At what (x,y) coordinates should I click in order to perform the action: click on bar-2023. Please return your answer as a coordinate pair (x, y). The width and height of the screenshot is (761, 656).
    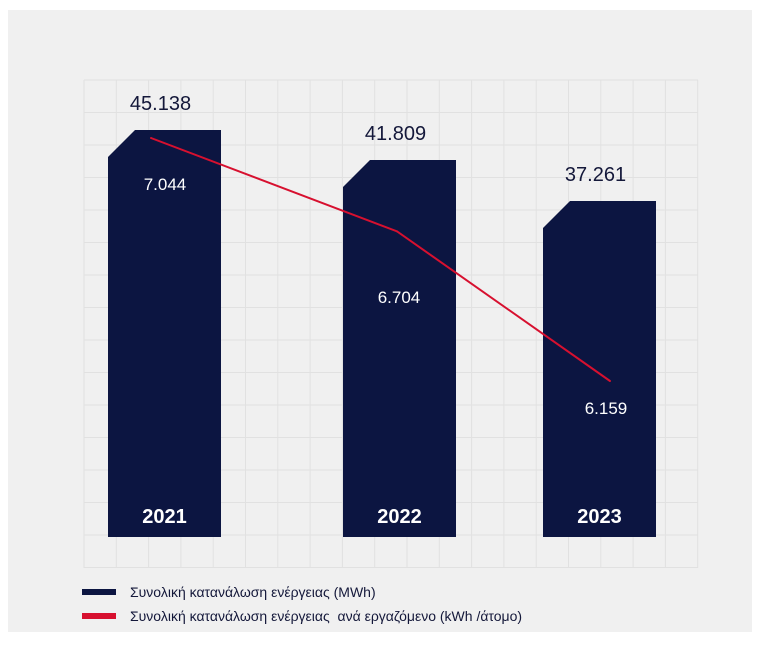
    Looking at the image, I should click on (599, 369).